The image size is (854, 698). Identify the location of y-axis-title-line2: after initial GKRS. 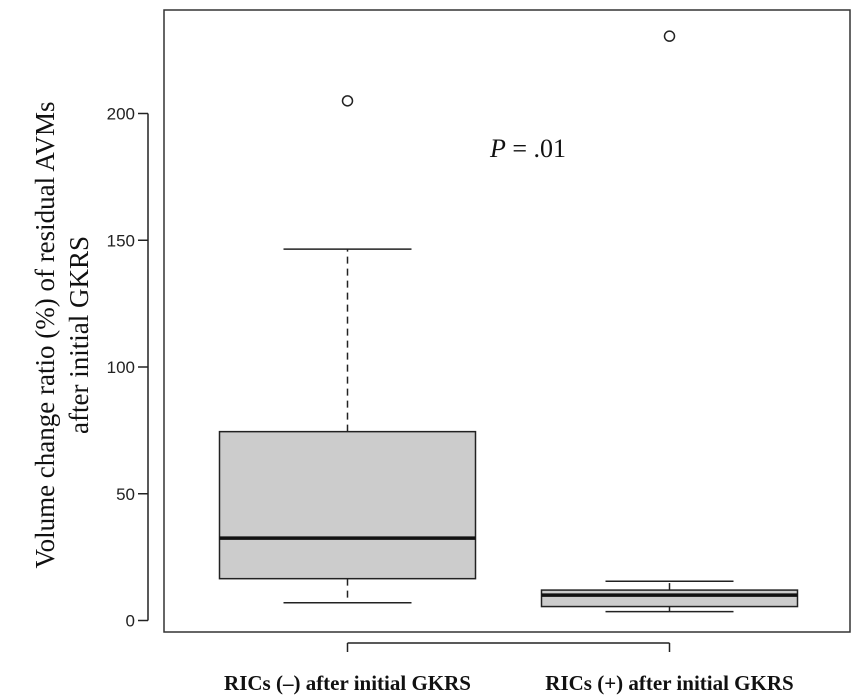
(79, 335).